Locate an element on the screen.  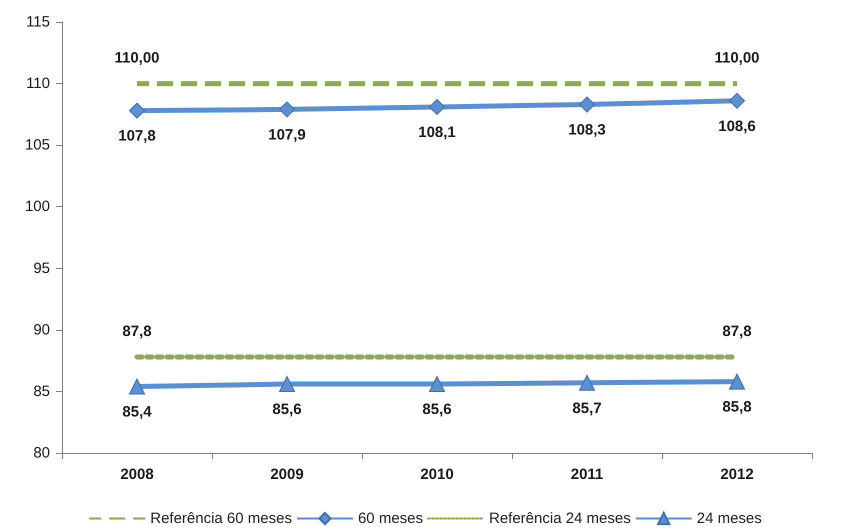
data-label: 108,3 is located at coordinates (587, 130).